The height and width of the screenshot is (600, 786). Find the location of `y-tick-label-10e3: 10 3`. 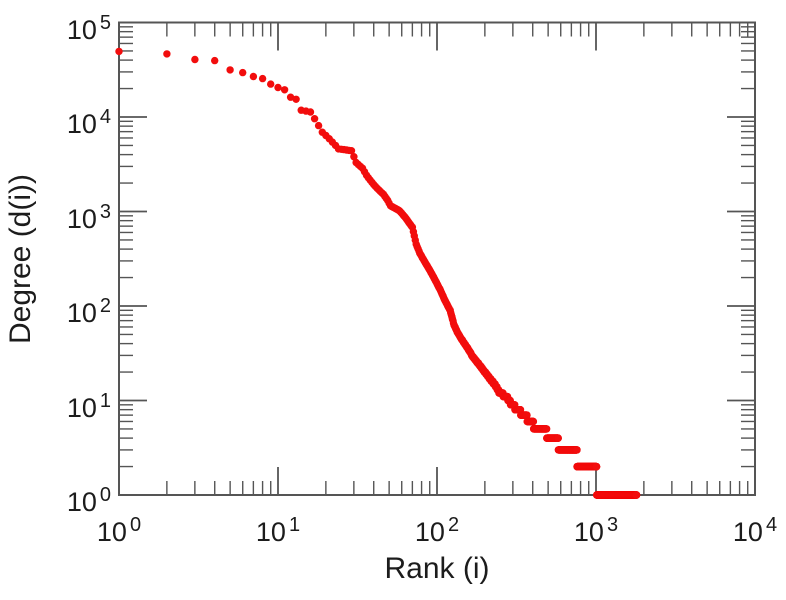

y-tick-label-10e3: 10 3 is located at coordinates (71, 215).